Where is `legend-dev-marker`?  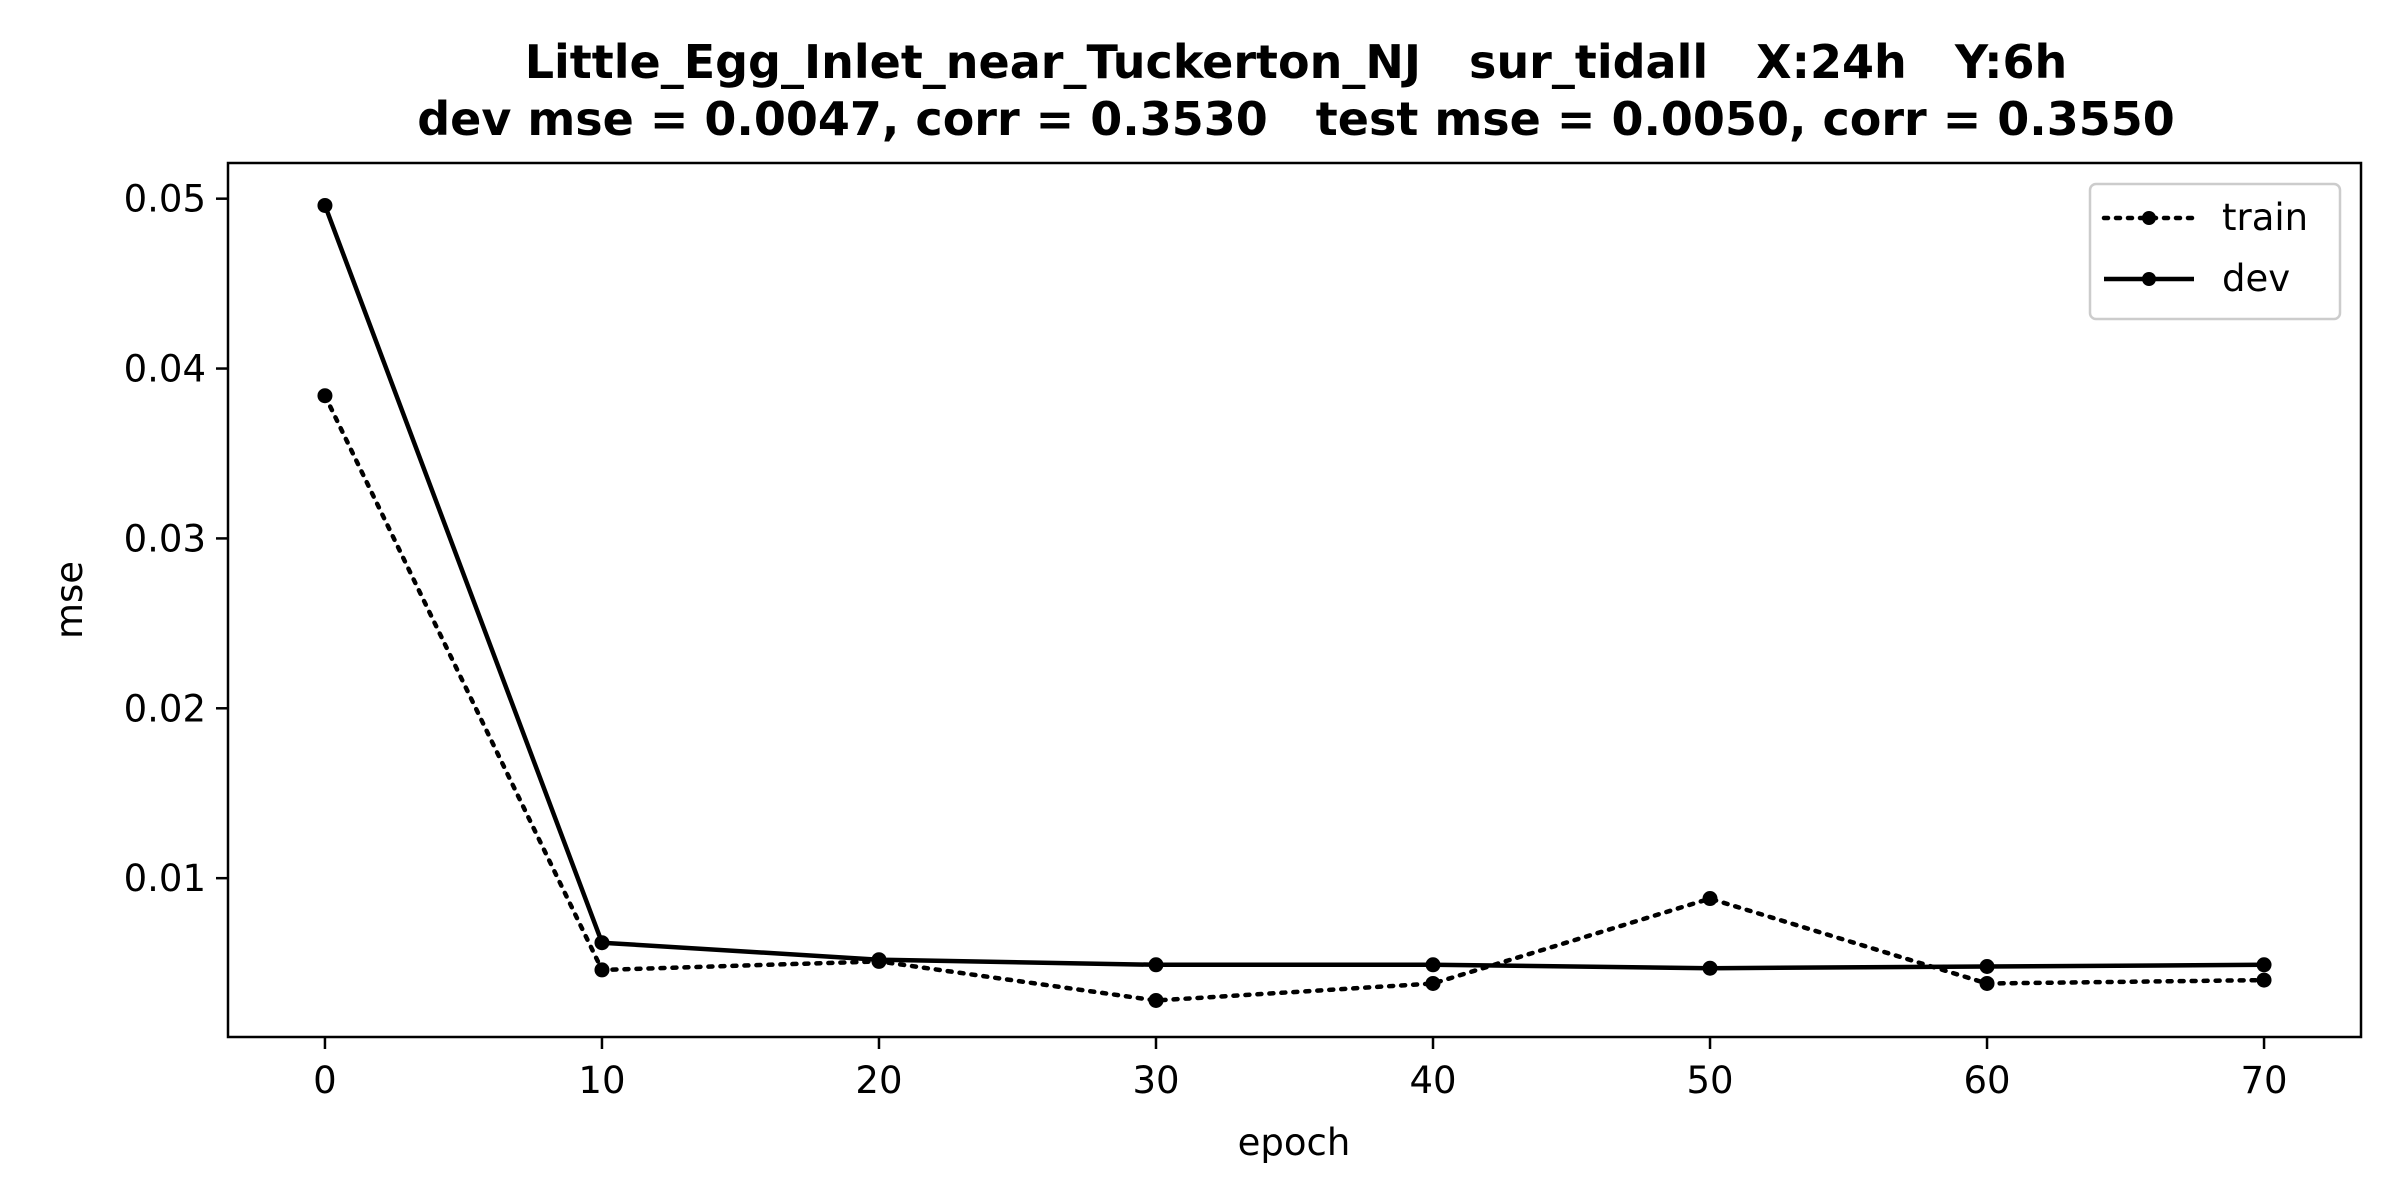 legend-dev-marker is located at coordinates (2149, 279).